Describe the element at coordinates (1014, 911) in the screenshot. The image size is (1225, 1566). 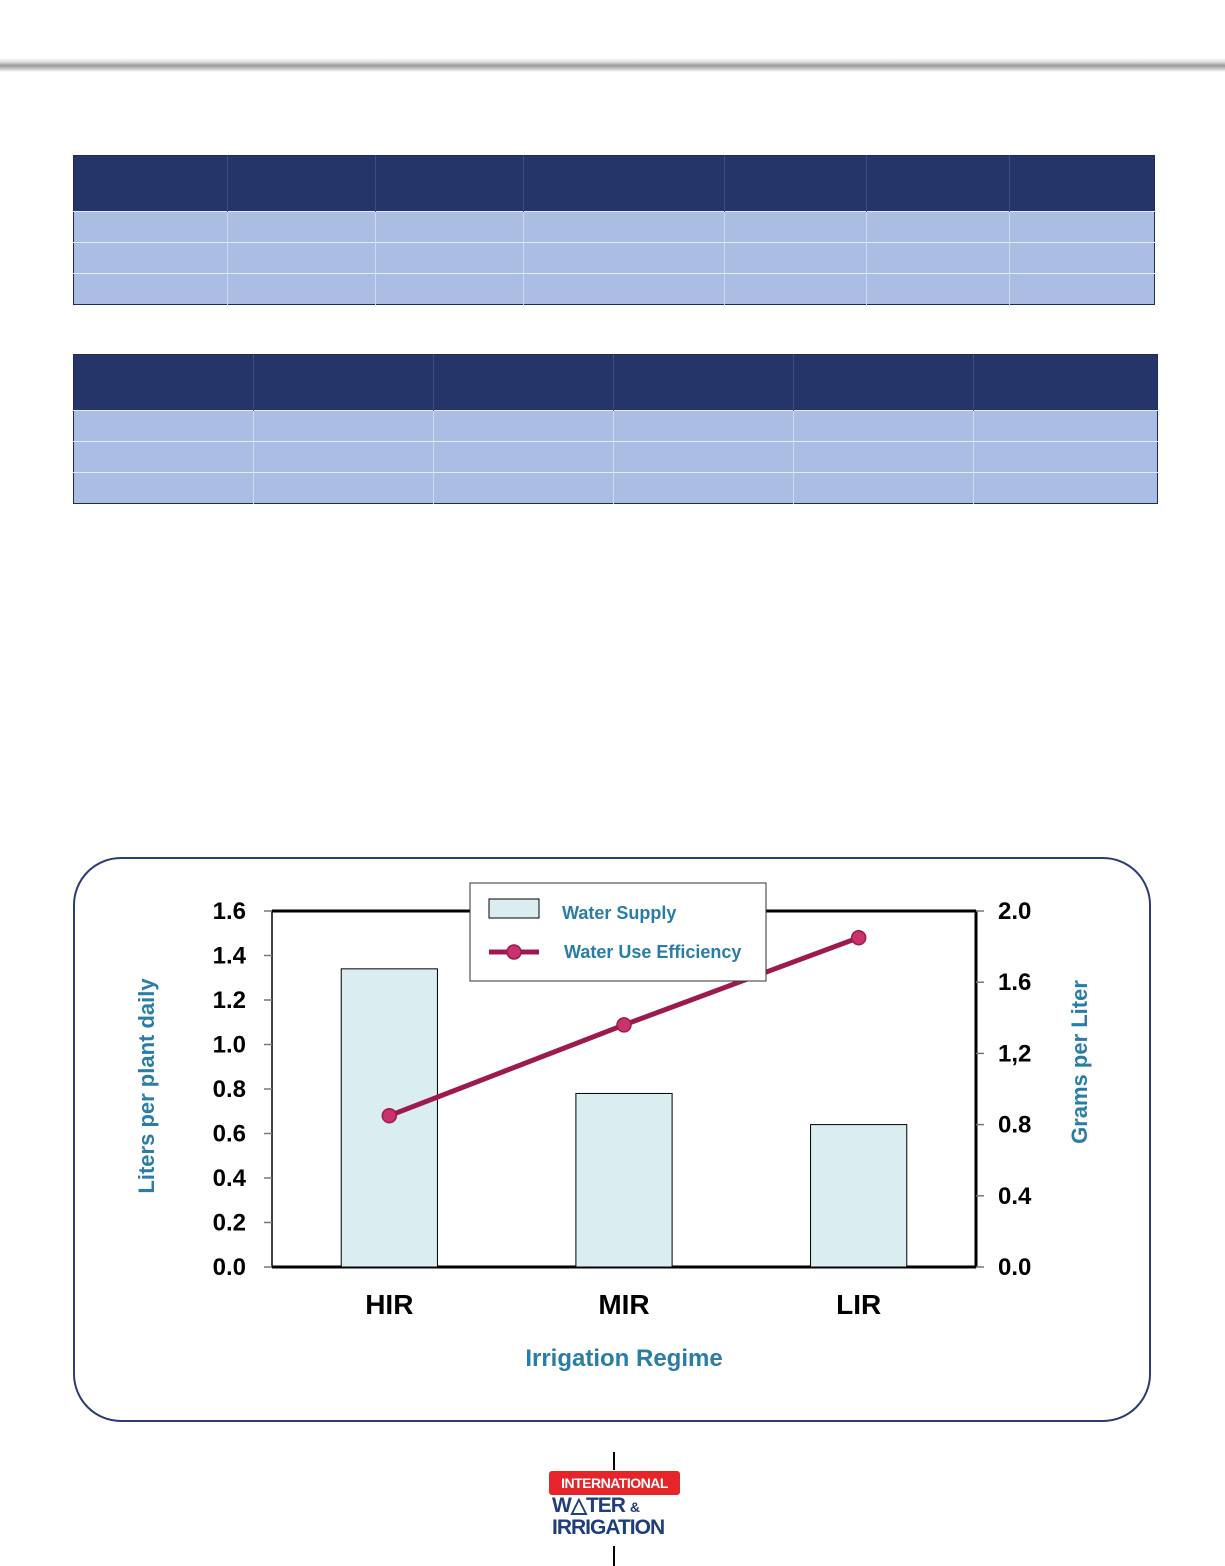
I see `y2-tick-label: 2.0` at that location.